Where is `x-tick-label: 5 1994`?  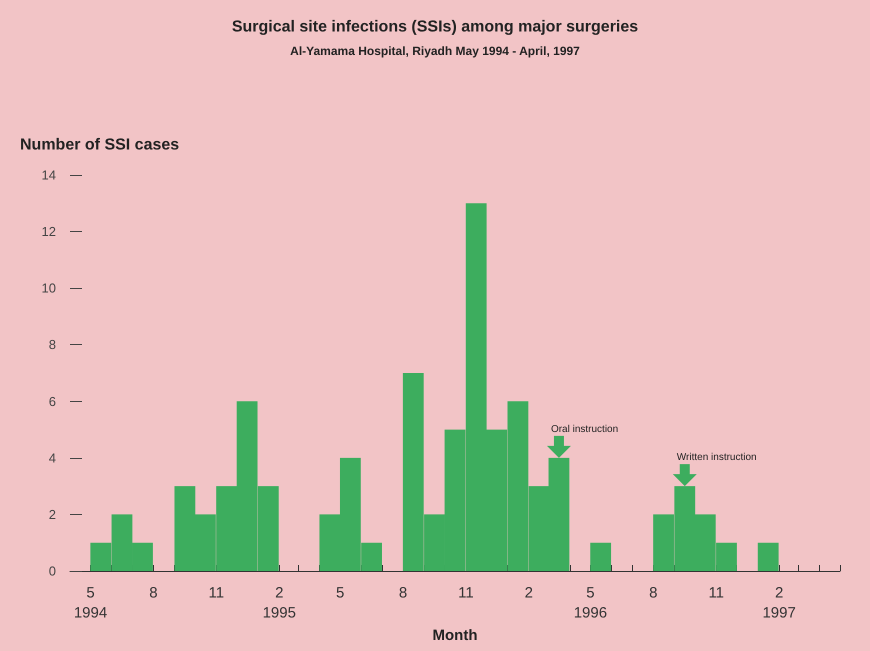
x-tick-label: 5 1994 is located at coordinates (91, 603).